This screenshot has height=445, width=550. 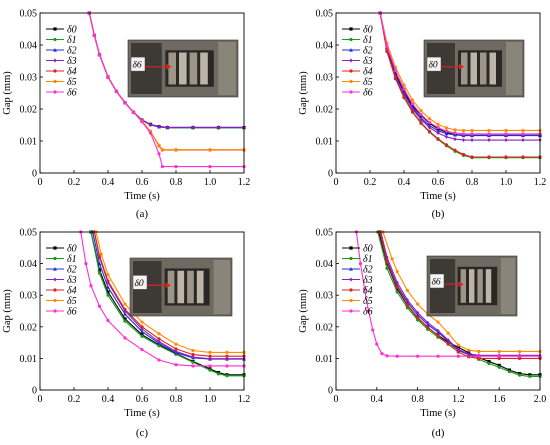 What do you see at coordinates (437, 281) in the screenshot?
I see `inset-label-box` at bounding box center [437, 281].